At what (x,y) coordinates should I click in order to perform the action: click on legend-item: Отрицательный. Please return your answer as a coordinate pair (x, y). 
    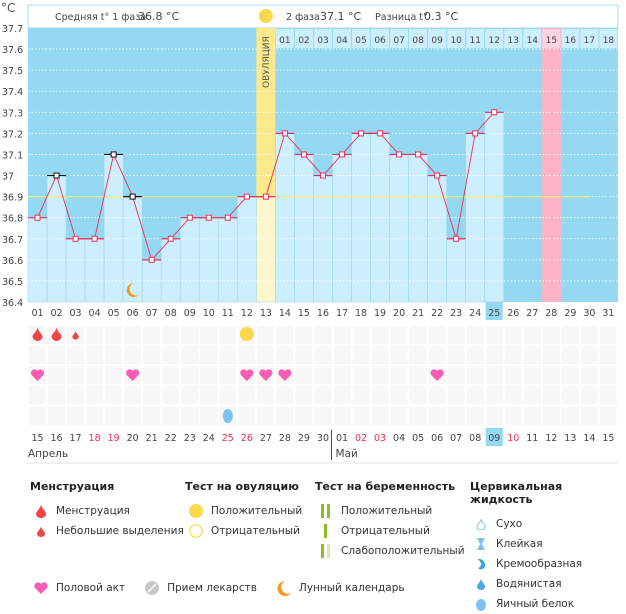
    Looking at the image, I should click on (385, 531).